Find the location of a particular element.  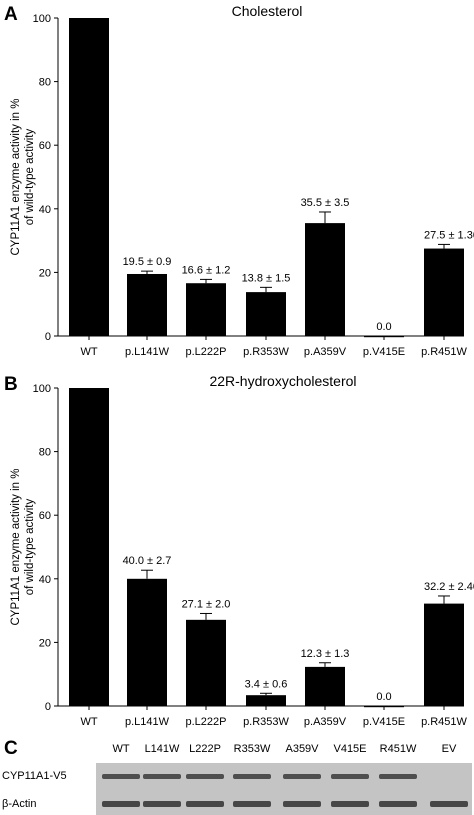

data-label: 13.8 ± 1.5 is located at coordinates (266, 278).